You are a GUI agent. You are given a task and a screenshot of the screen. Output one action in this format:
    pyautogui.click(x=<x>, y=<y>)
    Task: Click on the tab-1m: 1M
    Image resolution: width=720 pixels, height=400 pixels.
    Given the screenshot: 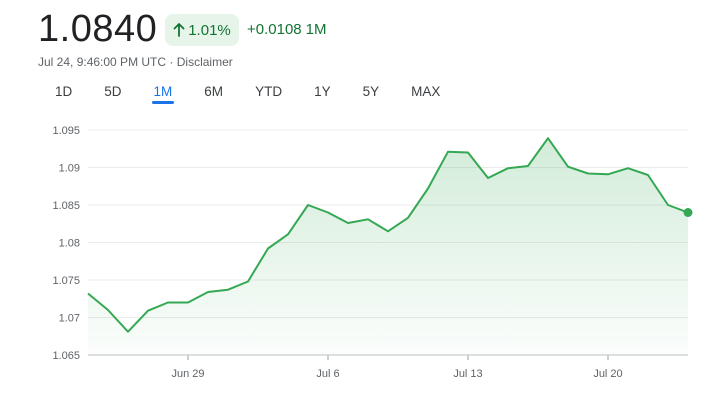 What is the action you would take?
    pyautogui.click(x=163, y=94)
    